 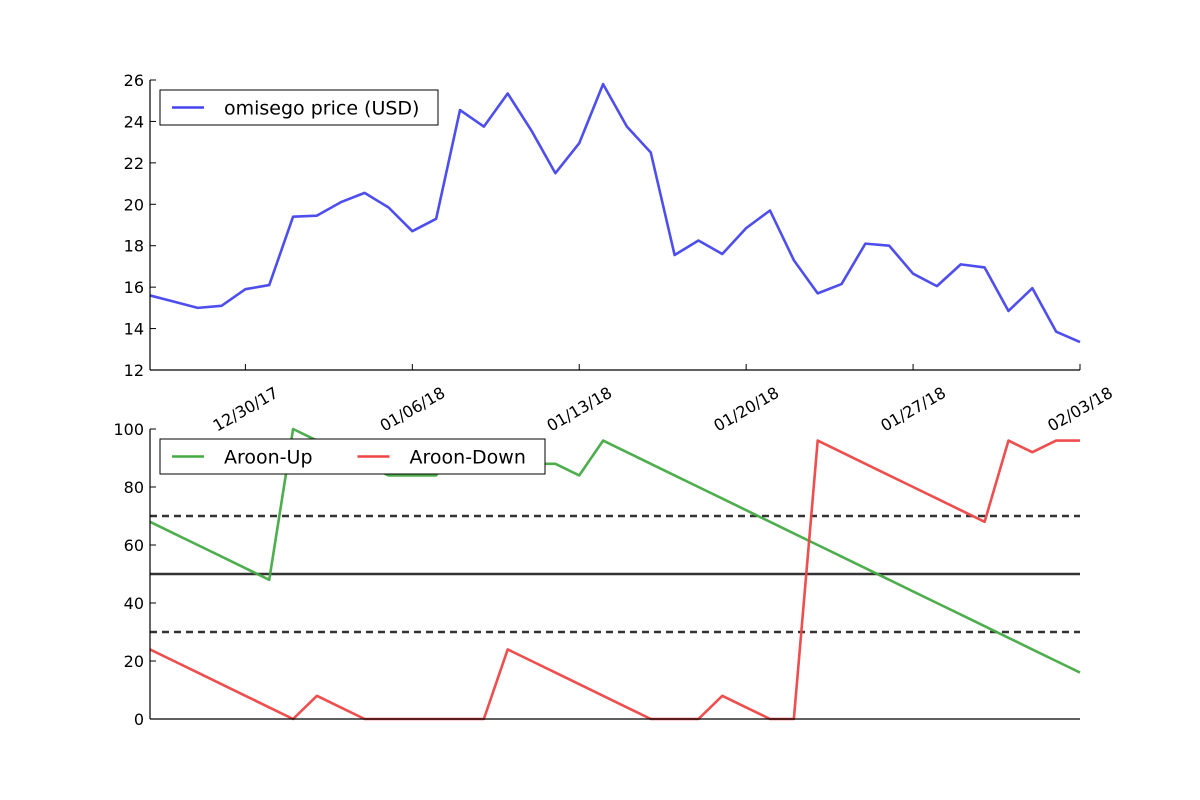 What do you see at coordinates (134, 204) in the screenshot?
I see `price-y-tick-label: 20` at bounding box center [134, 204].